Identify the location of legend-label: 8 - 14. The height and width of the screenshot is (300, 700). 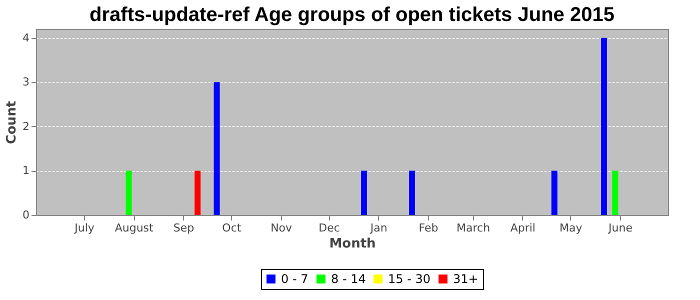
(348, 279).